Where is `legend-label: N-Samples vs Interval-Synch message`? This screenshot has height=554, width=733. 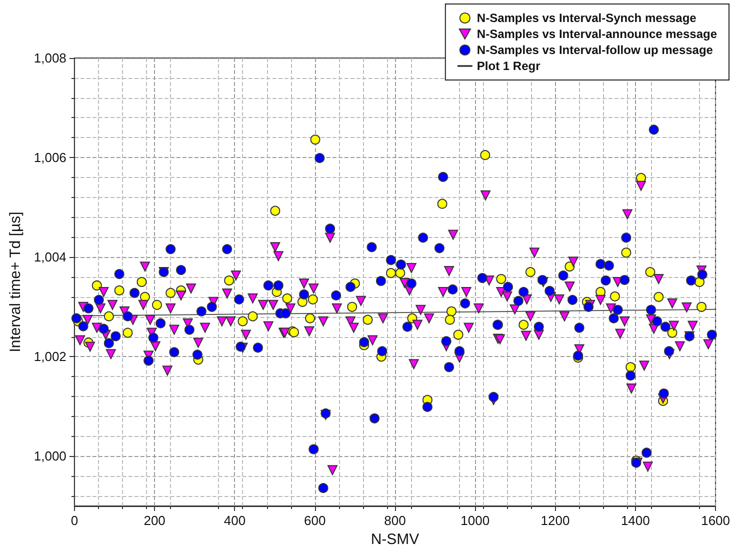 legend-label: N-Samples vs Interval-Synch message is located at coordinates (586, 18).